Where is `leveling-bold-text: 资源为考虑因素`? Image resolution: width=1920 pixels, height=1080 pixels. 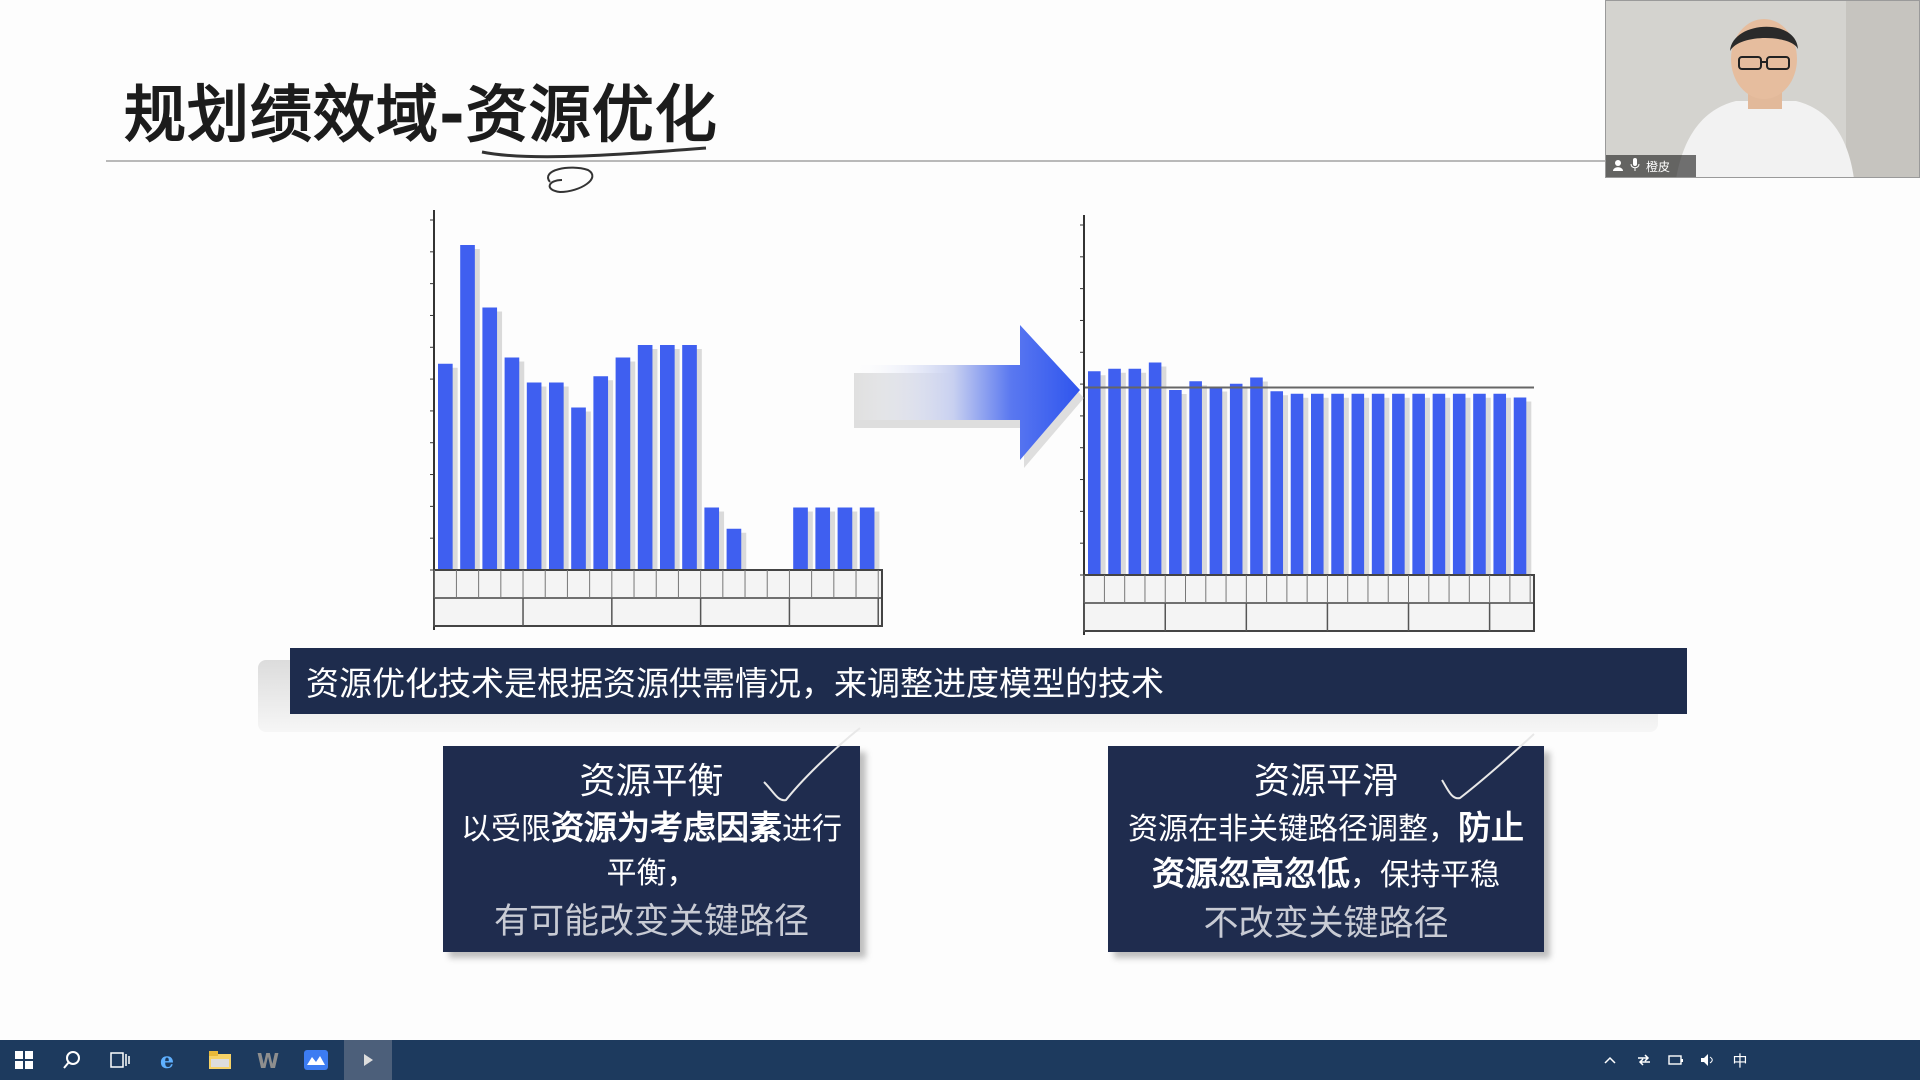 leveling-bold-text: 资源为考虑因素 is located at coordinates (666, 827).